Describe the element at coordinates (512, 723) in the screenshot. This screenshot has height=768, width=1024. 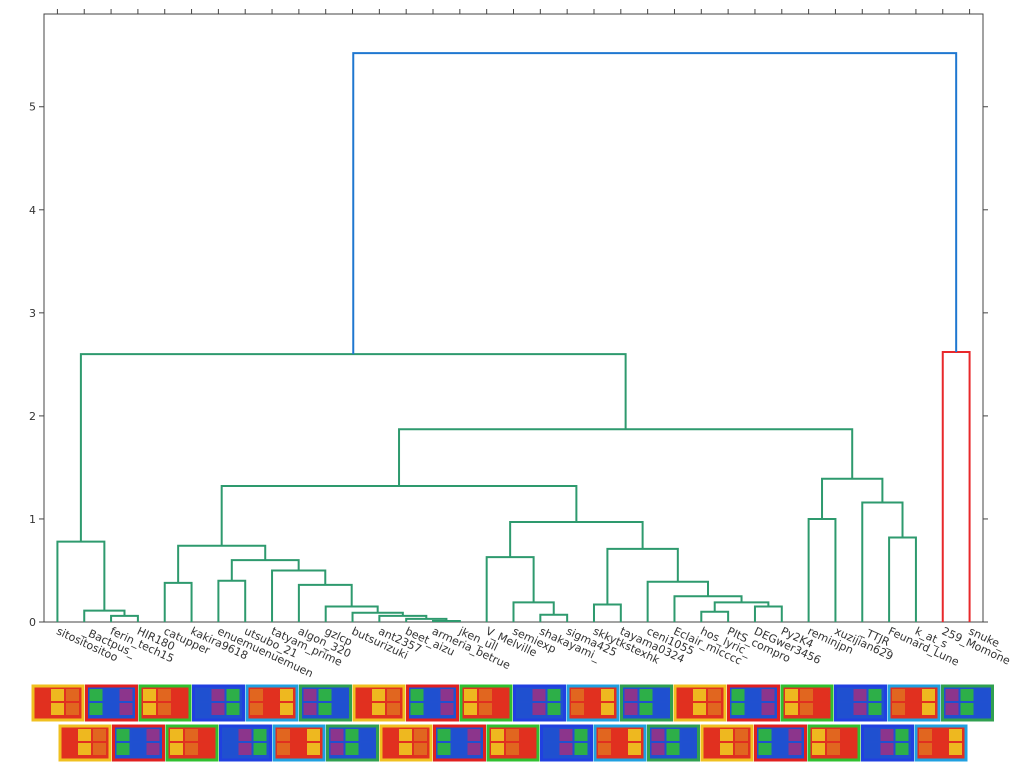
I see `leaf-thumbnails` at that location.